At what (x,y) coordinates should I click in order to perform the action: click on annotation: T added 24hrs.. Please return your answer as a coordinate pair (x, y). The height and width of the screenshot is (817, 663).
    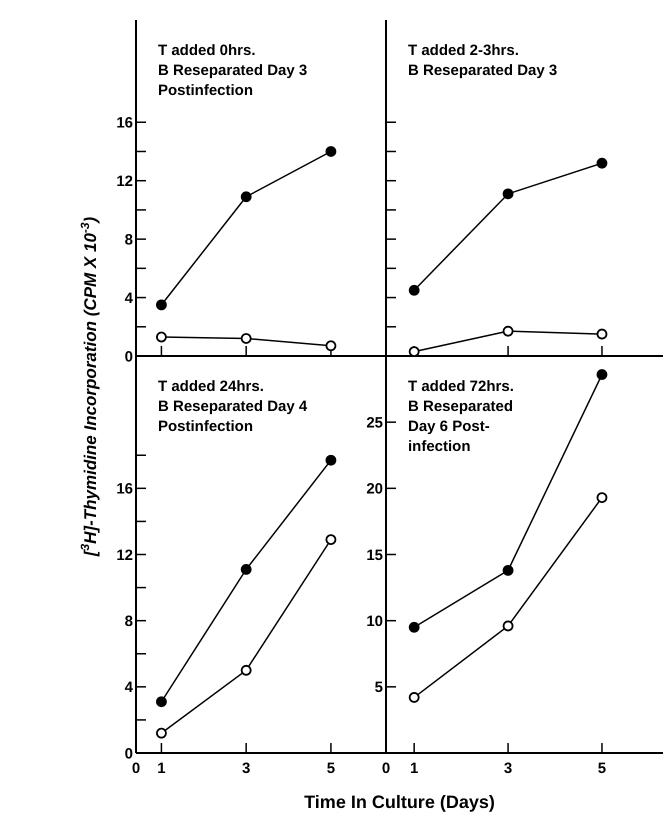
    Looking at the image, I should click on (211, 386).